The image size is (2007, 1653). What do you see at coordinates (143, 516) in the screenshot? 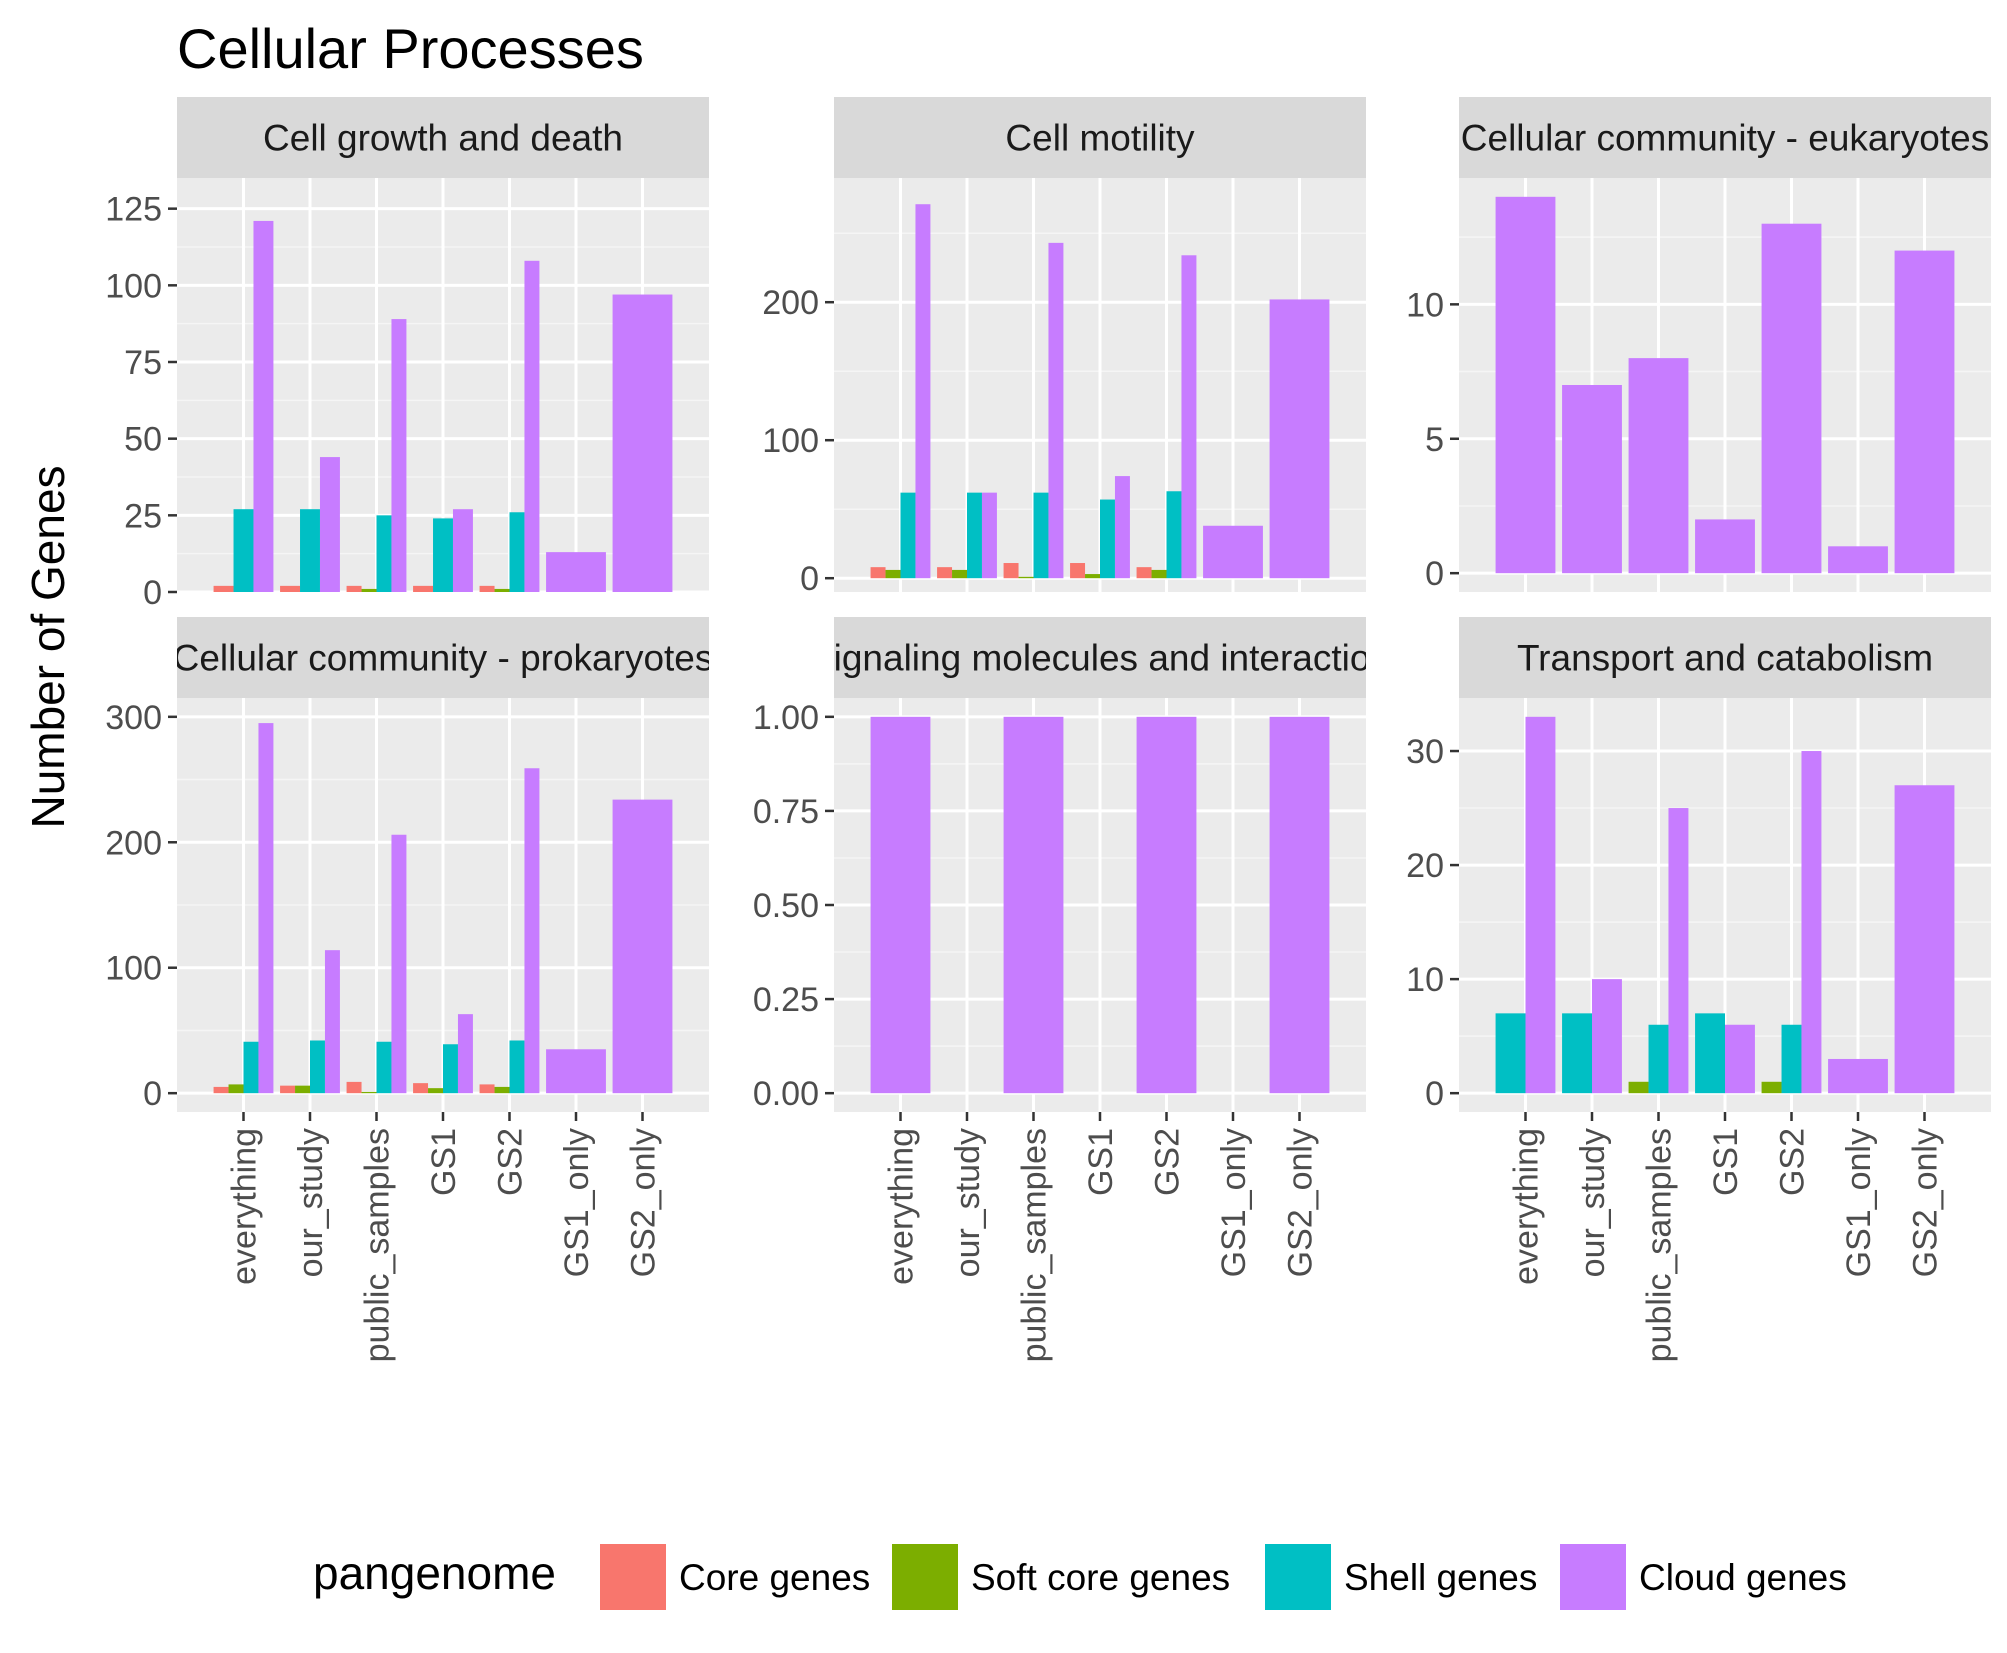
I see `y-tick-label: 25` at bounding box center [143, 516].